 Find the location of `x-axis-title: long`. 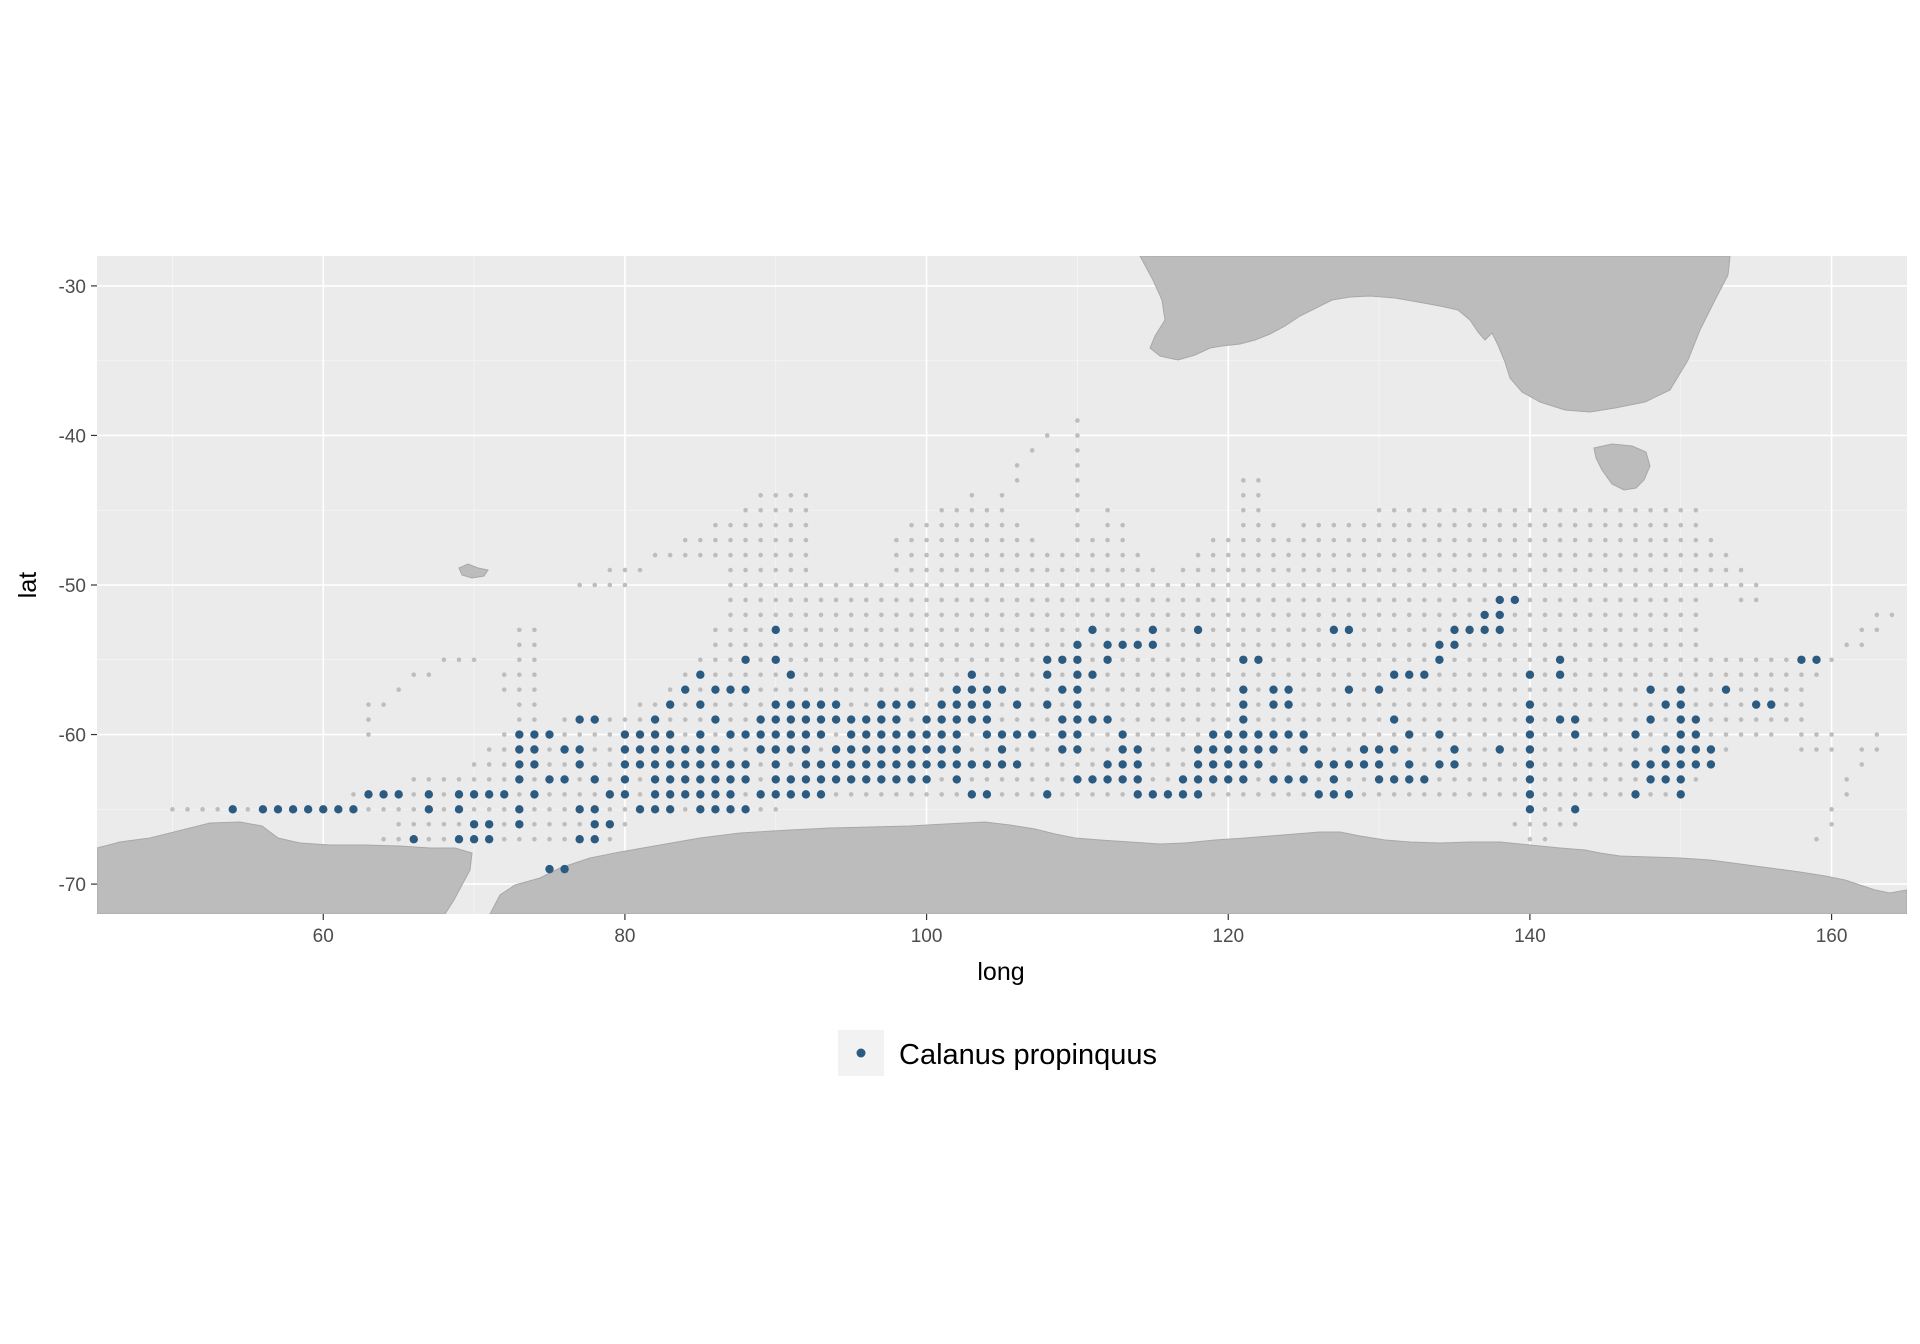

x-axis-title: long is located at coordinates (1000, 972).